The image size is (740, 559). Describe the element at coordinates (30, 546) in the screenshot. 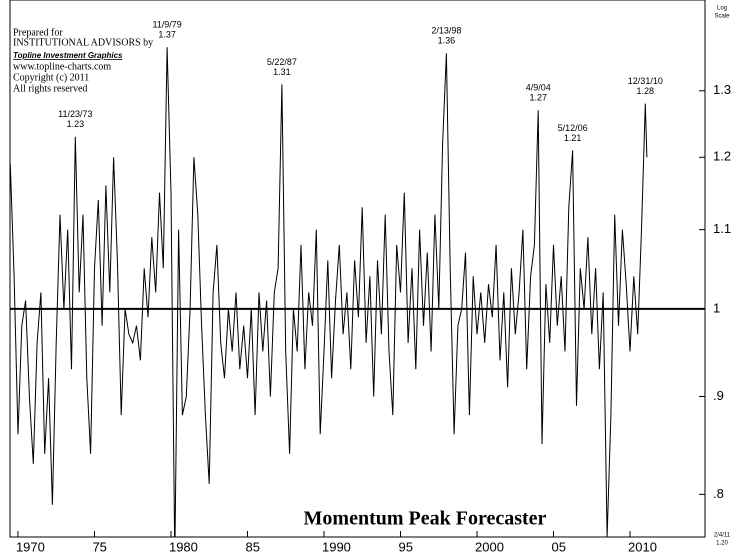

I see `x-tick-label: 1970` at that location.